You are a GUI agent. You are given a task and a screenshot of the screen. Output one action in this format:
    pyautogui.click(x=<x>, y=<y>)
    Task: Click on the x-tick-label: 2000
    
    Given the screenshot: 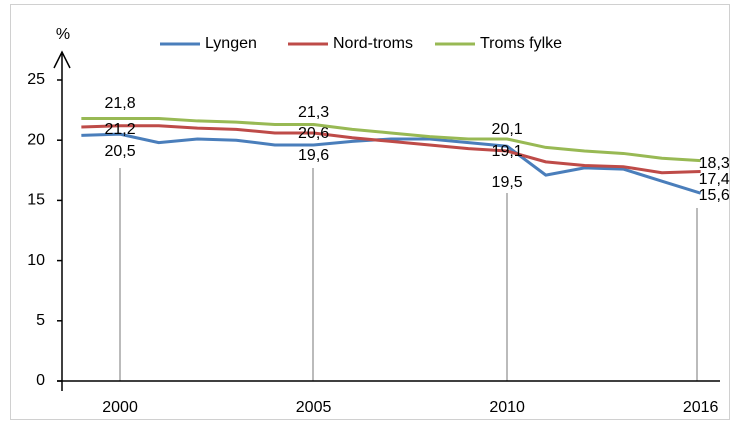 What is the action you would take?
    pyautogui.click(x=120, y=407)
    